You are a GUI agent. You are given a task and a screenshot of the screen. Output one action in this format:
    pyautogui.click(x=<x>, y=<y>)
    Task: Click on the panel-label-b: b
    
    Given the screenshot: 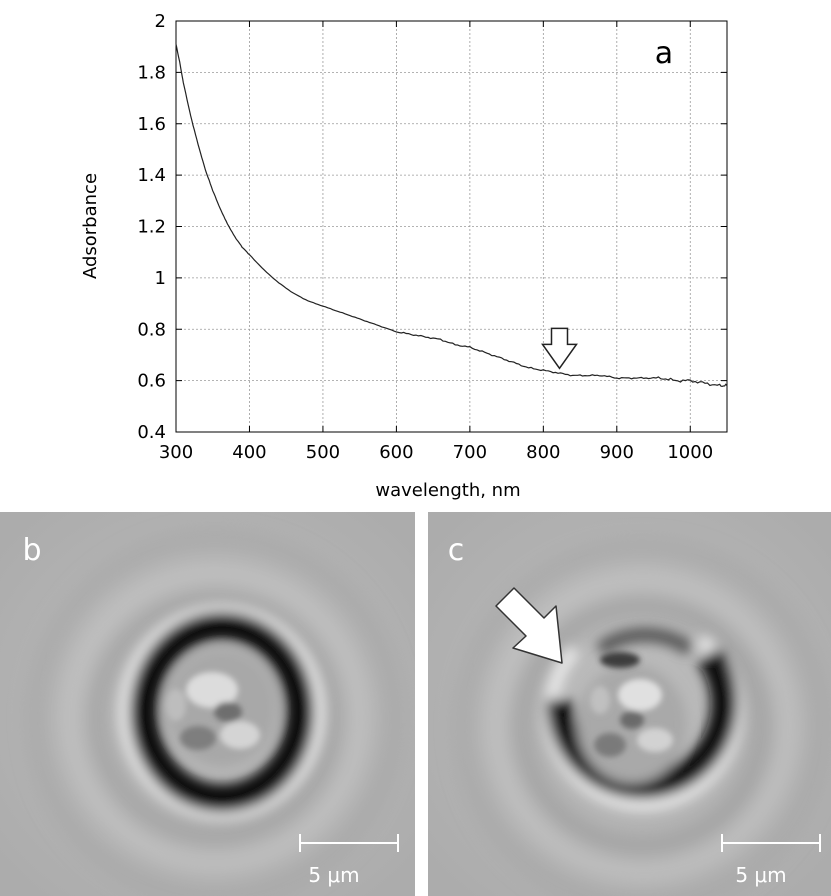 What is the action you would take?
    pyautogui.click(x=31, y=550)
    